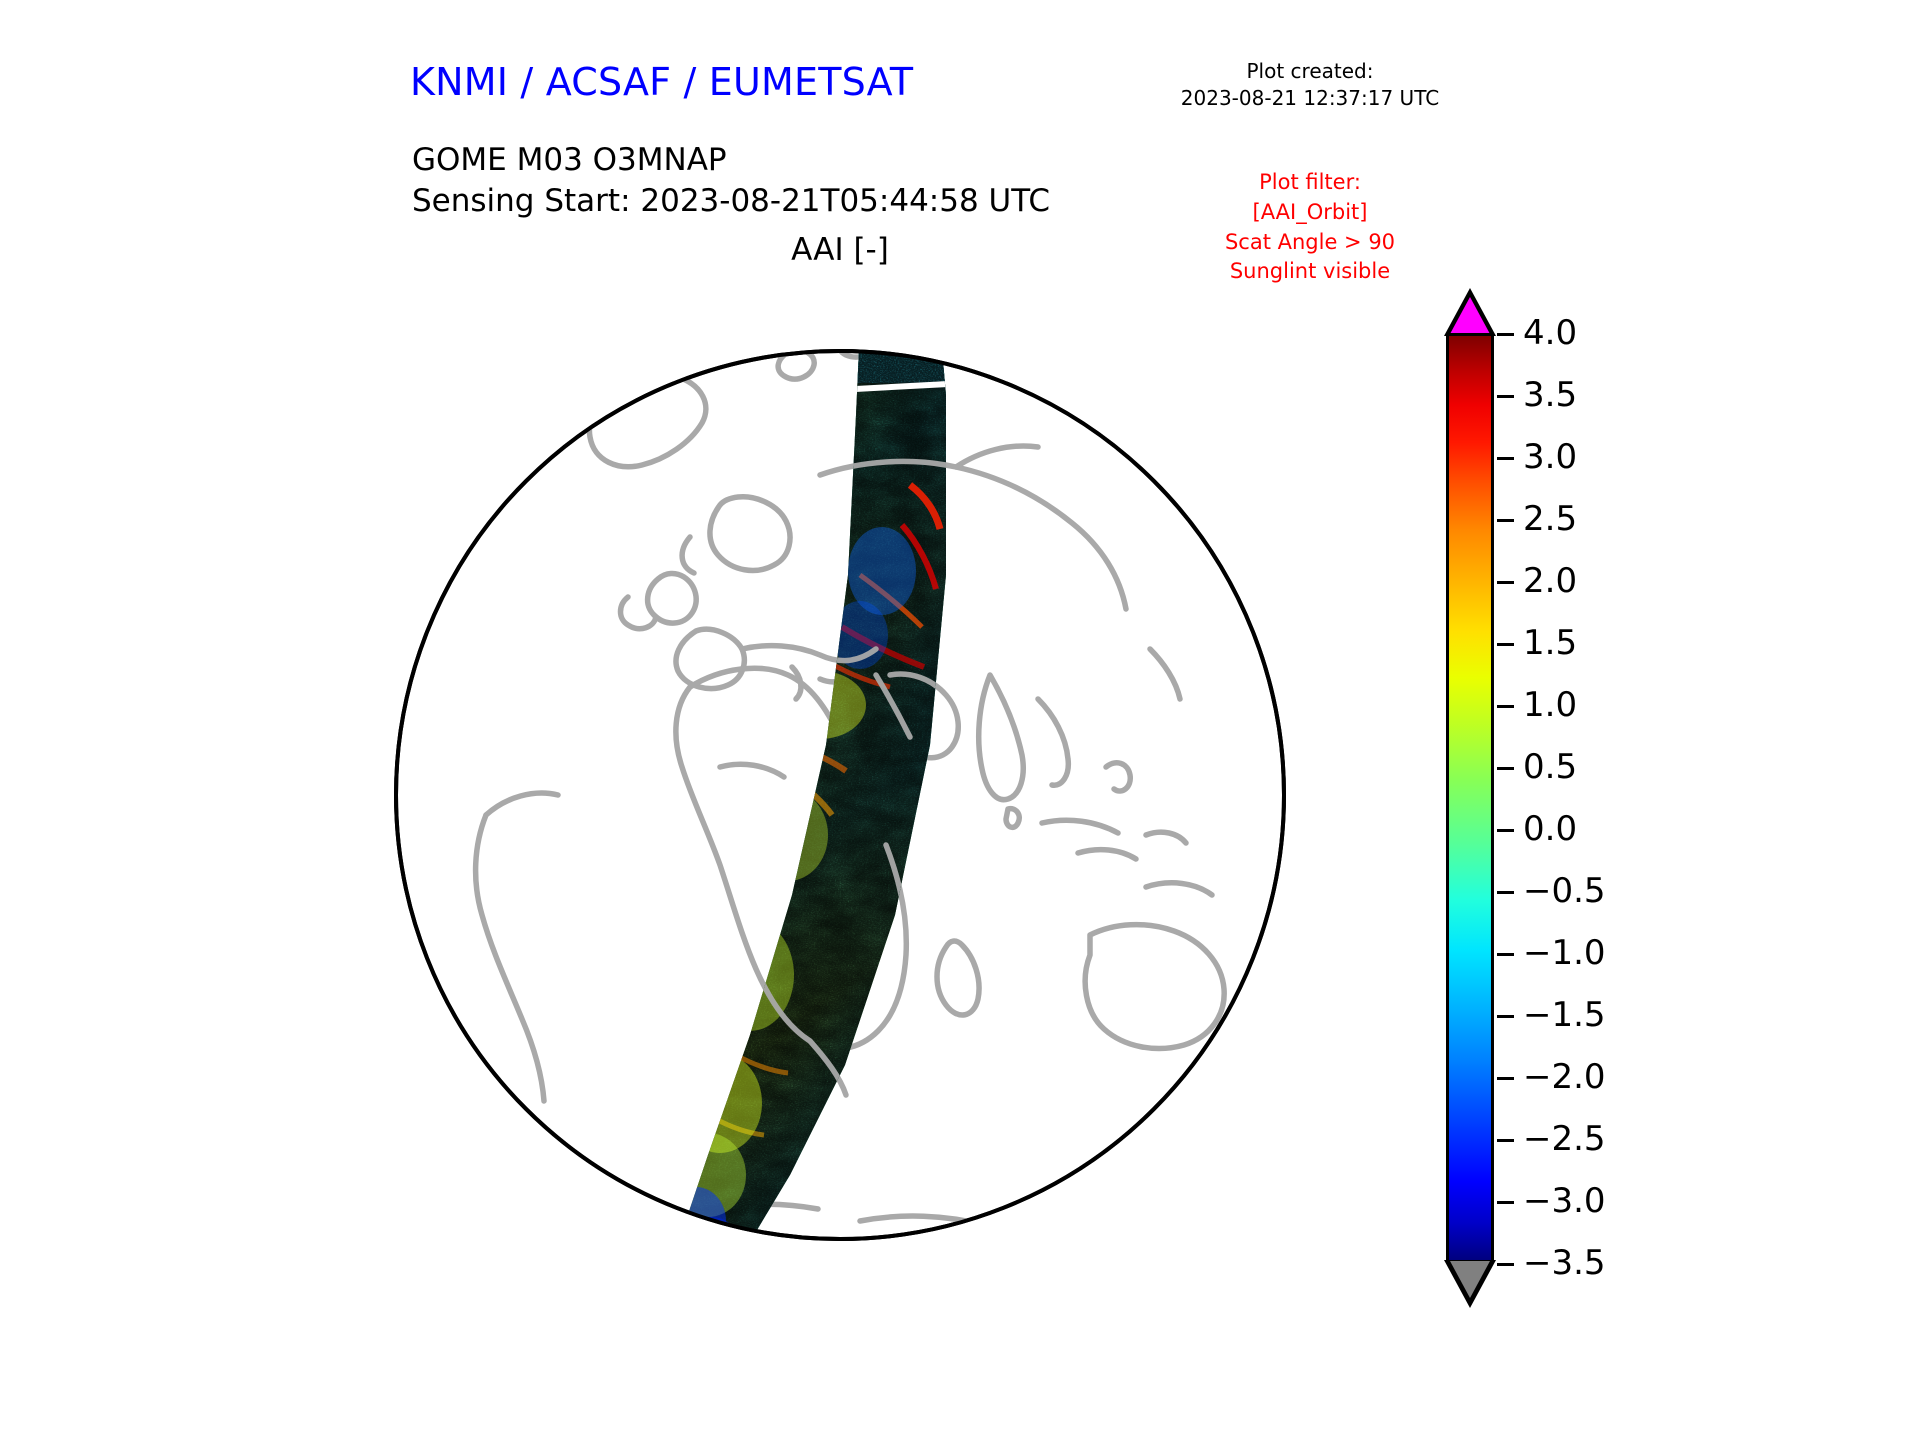 The image size is (1920, 1440). What do you see at coordinates (1550, 457) in the screenshot?
I see `colorbar-tick-label: 3.0` at bounding box center [1550, 457].